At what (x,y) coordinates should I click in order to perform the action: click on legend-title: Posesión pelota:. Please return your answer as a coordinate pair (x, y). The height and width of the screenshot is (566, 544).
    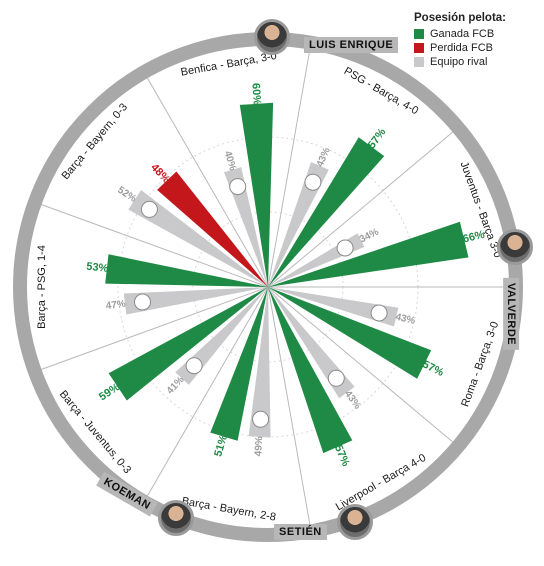
    Looking at the image, I should click on (460, 18).